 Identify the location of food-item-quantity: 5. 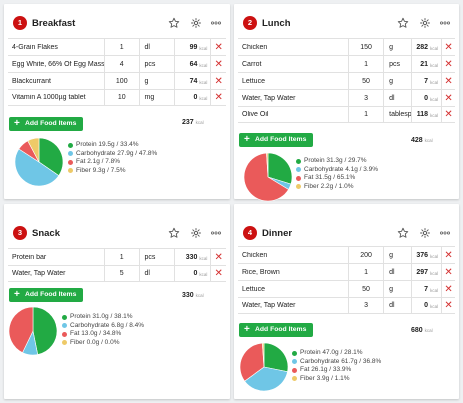
(121, 273).